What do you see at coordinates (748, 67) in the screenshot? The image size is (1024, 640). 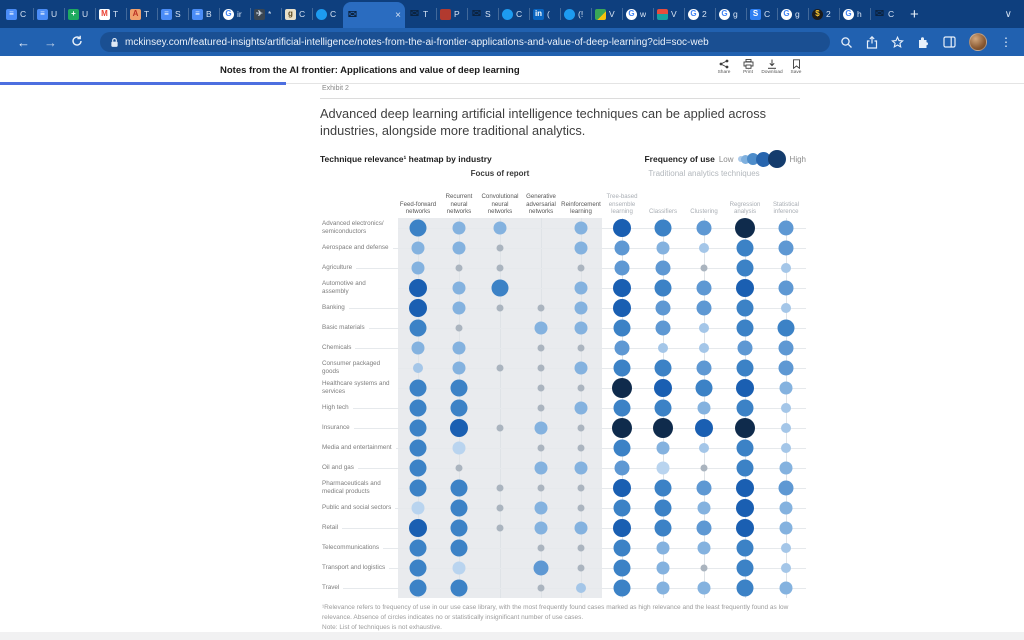 I see `print-button: Print` at bounding box center [748, 67].